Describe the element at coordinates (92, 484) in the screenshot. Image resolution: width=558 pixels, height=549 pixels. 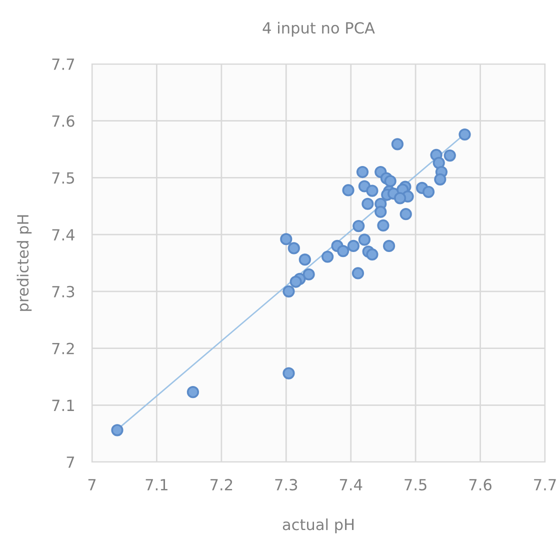
I see `x-tick-label: 7` at that location.